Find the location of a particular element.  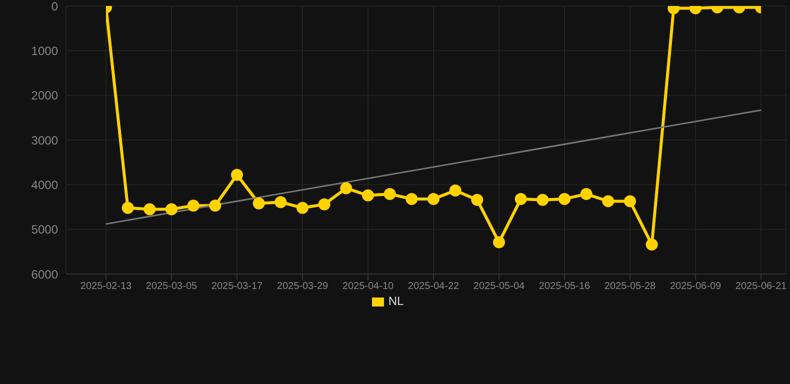

y-tick-label: 5000 is located at coordinates (44, 229).